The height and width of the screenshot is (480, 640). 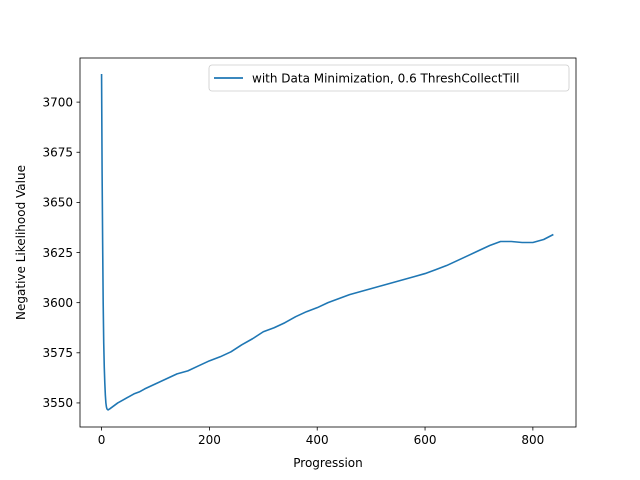 I want to click on x-axis-label: Progression, so click(x=328, y=463).